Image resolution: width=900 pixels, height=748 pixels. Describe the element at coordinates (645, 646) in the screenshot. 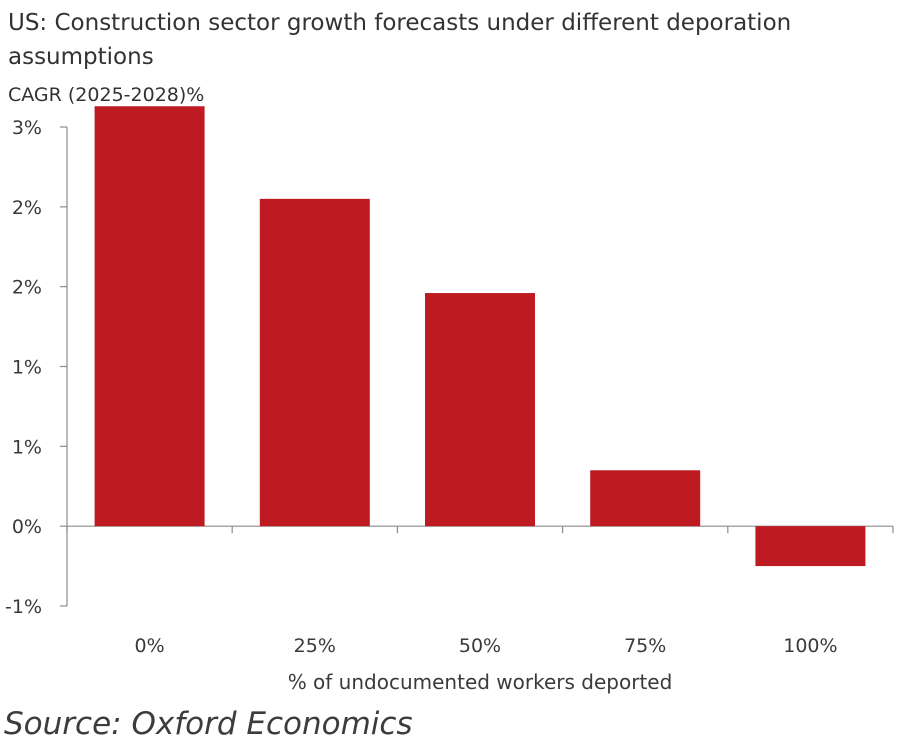

I see `x-tick-label: 75%` at that location.